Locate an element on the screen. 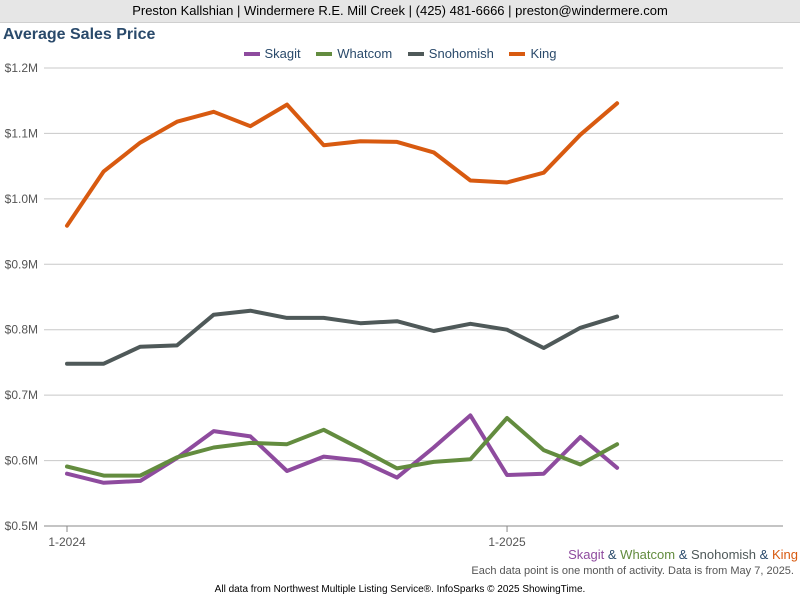  caption-whatcom: Whatcom is located at coordinates (648, 554).